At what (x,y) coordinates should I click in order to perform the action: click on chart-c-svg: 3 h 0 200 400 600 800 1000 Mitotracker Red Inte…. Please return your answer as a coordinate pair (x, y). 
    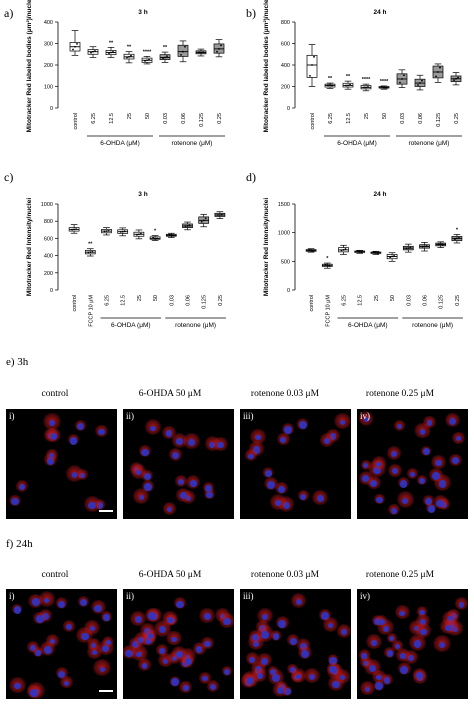
    Looking at the image, I should click on (126, 260).